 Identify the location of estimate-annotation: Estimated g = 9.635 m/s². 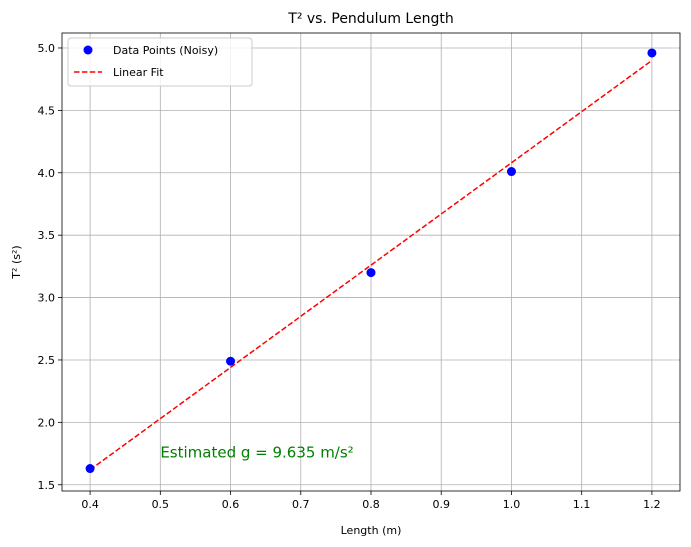
(256, 452).